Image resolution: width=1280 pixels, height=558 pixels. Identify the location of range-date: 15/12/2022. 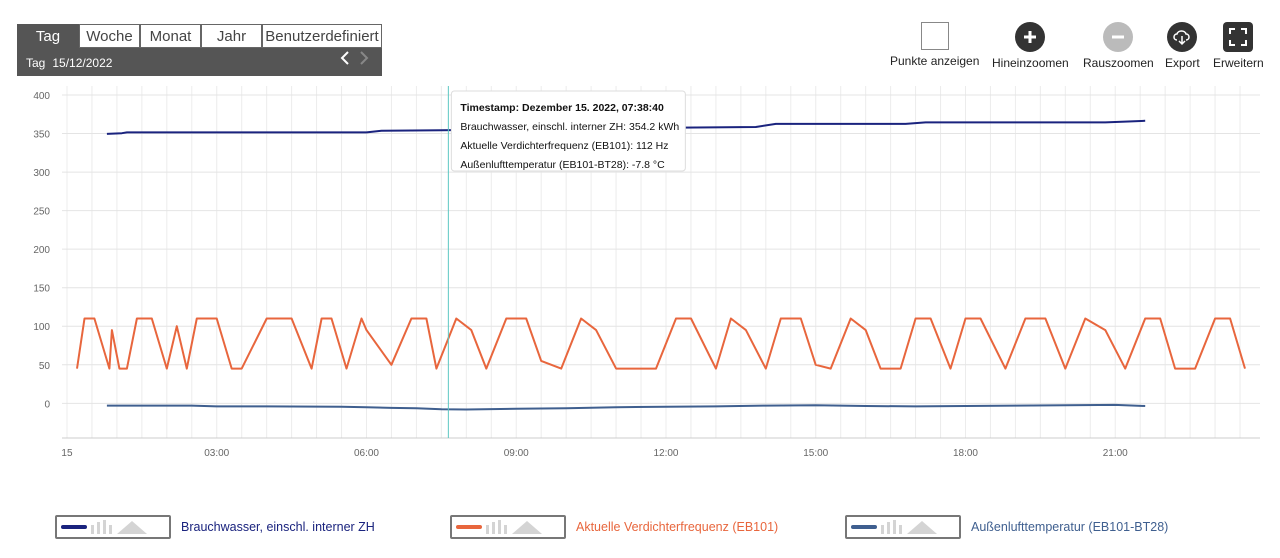
(82, 63).